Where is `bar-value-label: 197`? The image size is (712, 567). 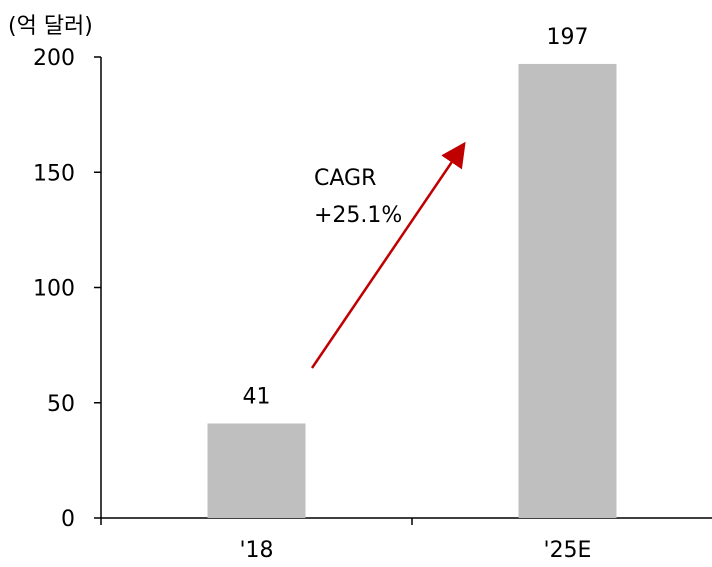
bar-value-label: 197 is located at coordinates (568, 37).